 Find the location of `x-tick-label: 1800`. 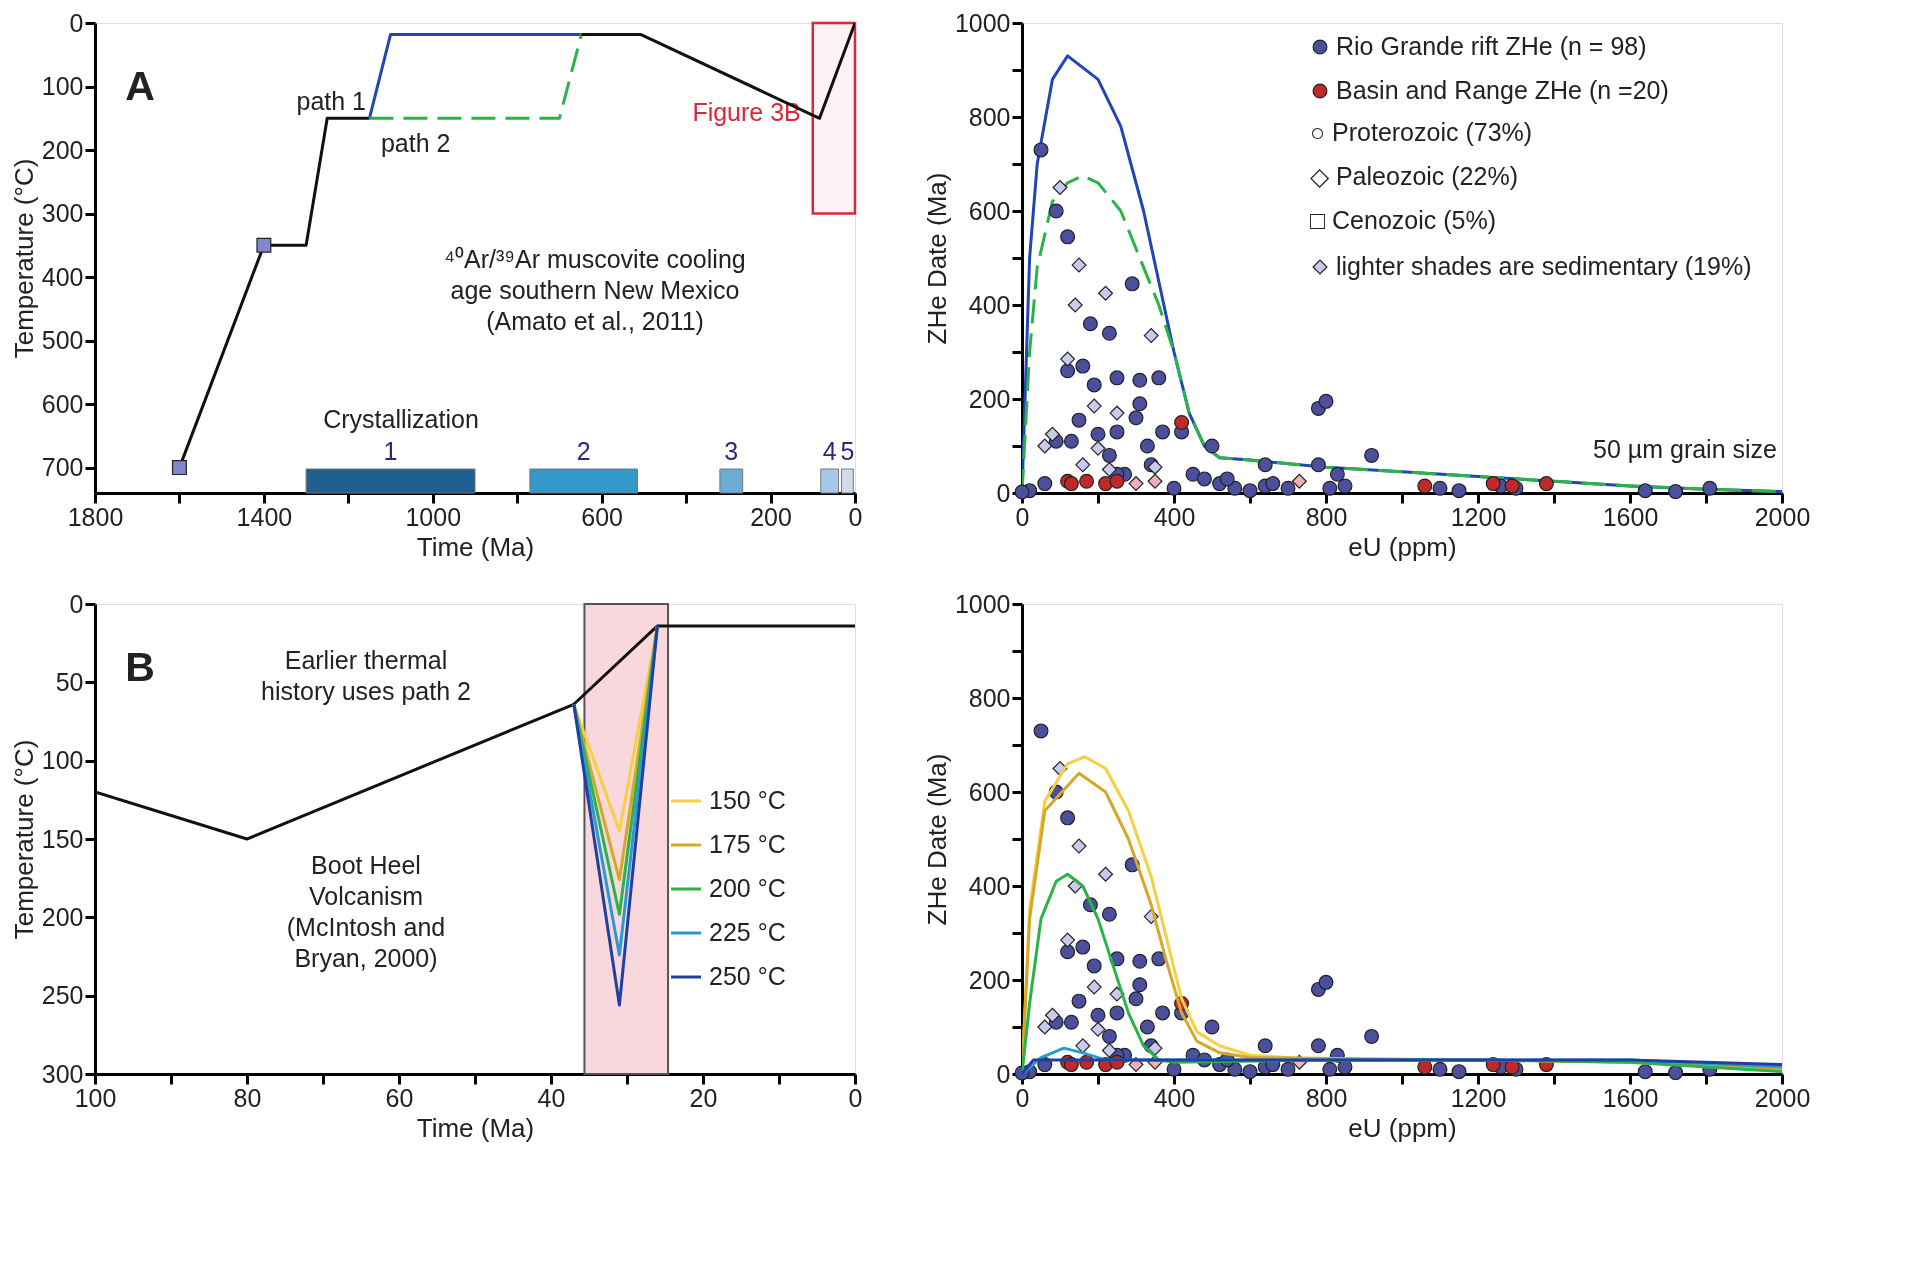

x-tick-label: 1800 is located at coordinates (95, 516).